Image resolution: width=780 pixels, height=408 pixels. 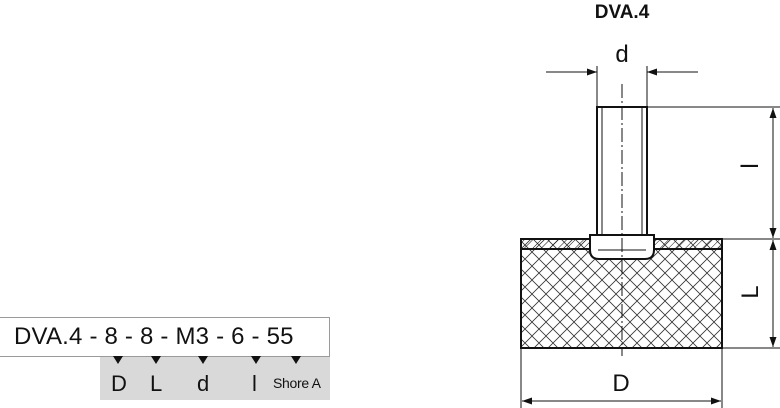 What do you see at coordinates (297, 383) in the screenshot?
I see `legend-shore-a: Shore A` at bounding box center [297, 383].